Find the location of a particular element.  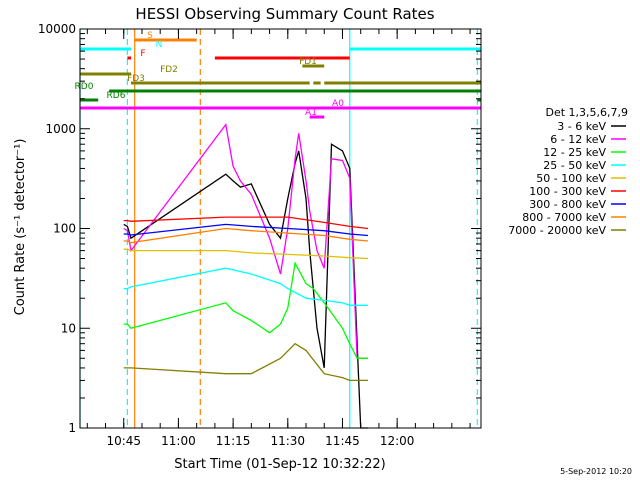

x-tick-label-1: 11:00 is located at coordinates (178, 441).